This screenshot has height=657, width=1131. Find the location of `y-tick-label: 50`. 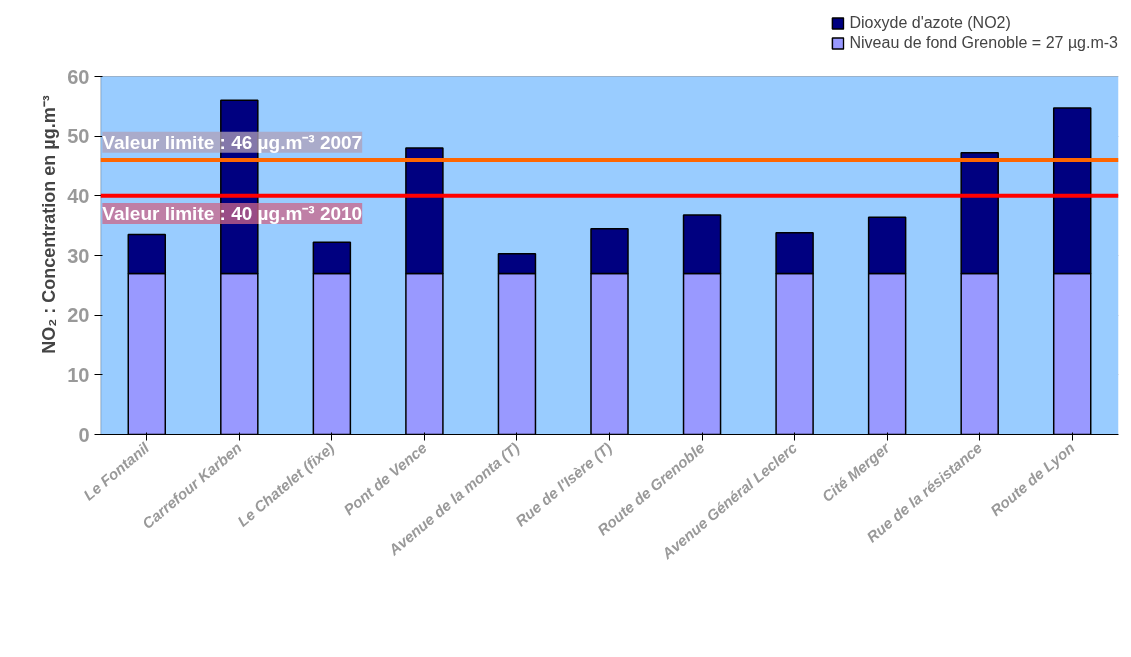

y-tick-label: 50 is located at coordinates (78, 136).